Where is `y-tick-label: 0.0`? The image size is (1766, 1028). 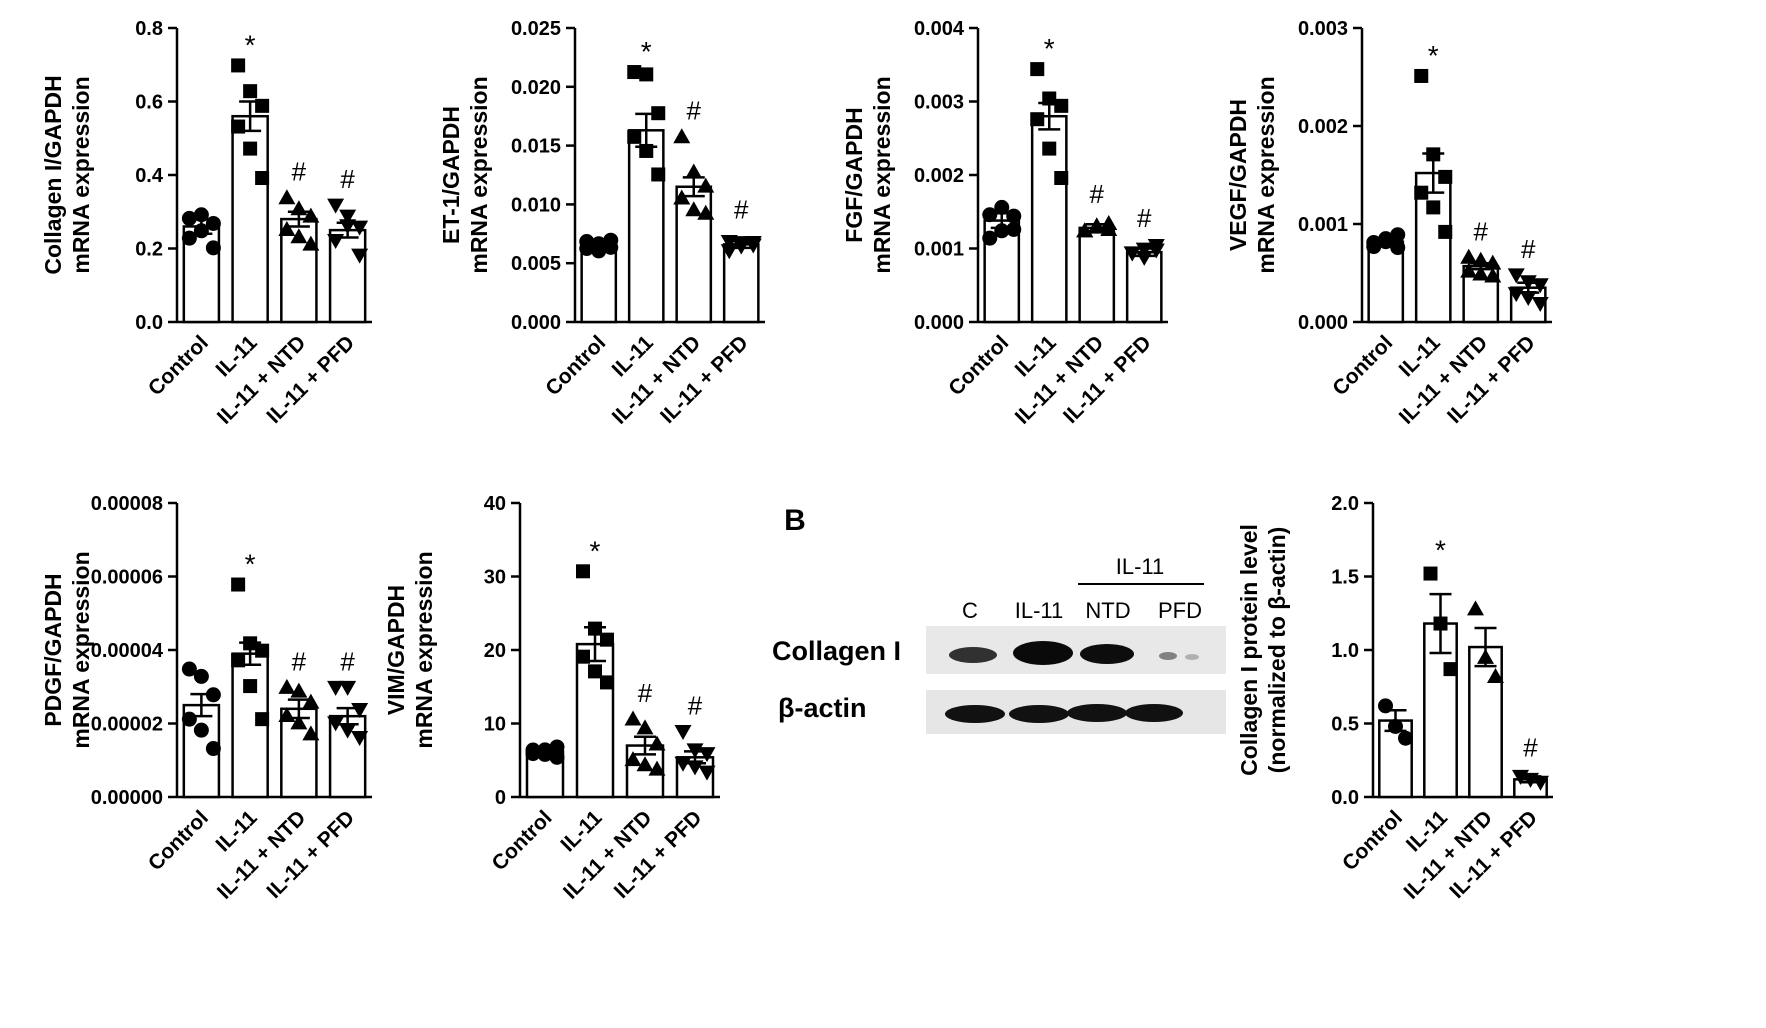
y-tick-label: 0.0 is located at coordinates (149, 323).